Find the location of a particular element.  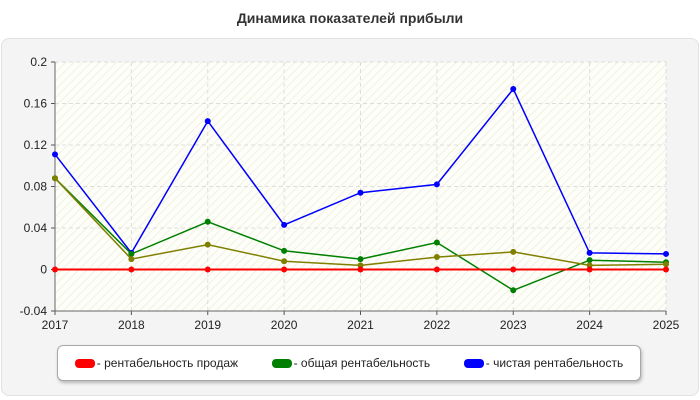

legend-item-net: - чистая рентабельность is located at coordinates (543, 363).